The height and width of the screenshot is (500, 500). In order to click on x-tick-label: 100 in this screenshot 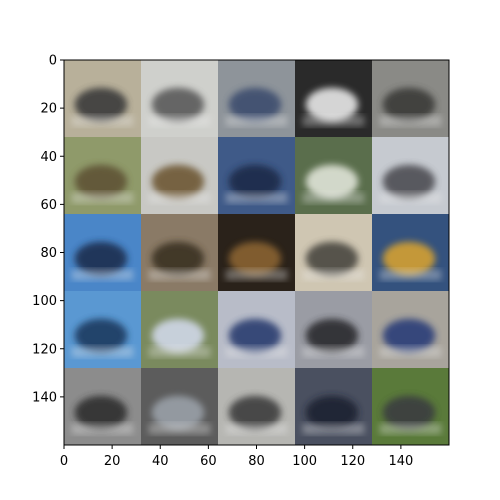, I will do `click(304, 461)`.